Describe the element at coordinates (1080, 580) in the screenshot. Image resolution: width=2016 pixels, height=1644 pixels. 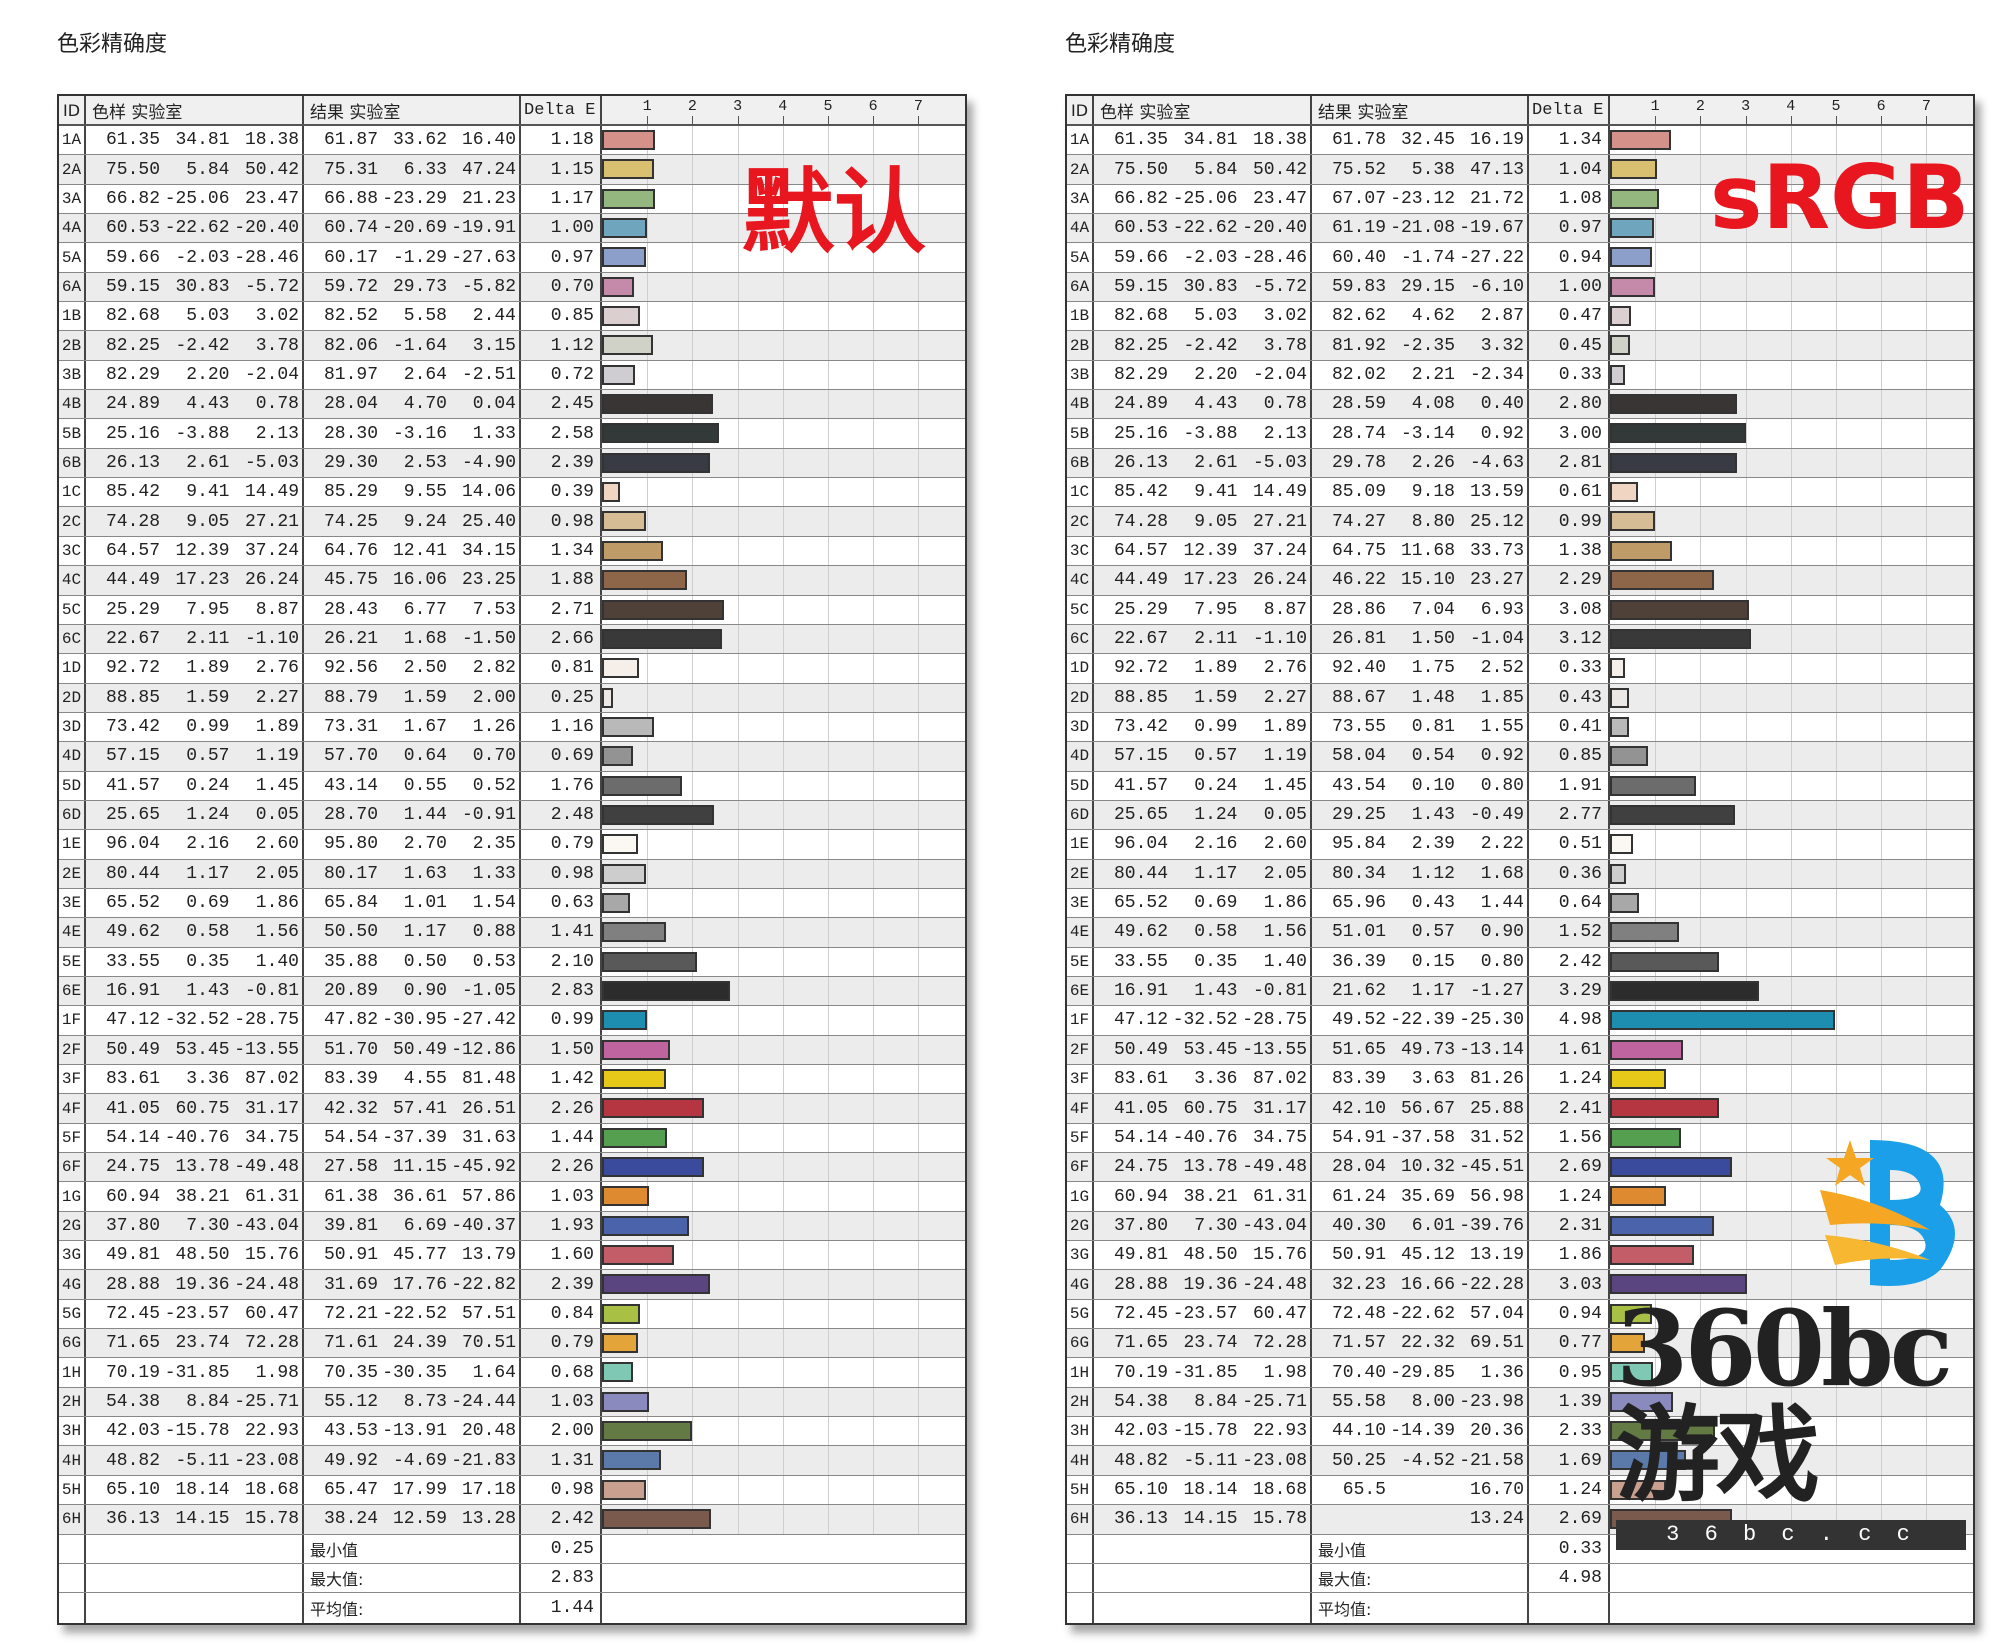
I see `patch-id: 4C` at that location.